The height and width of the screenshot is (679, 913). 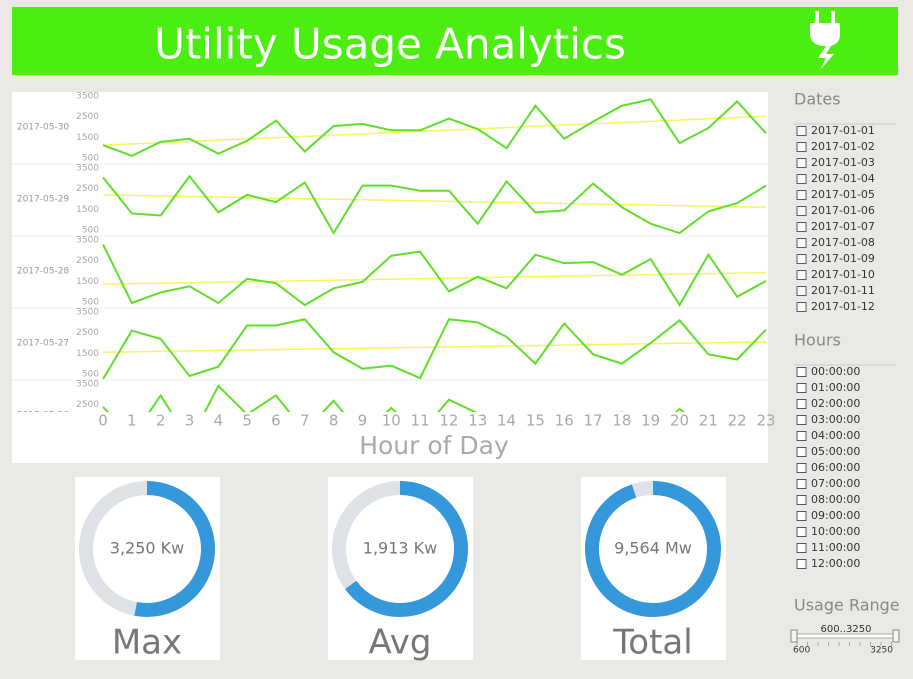 I want to click on x-tick-label: 21, so click(x=708, y=421).